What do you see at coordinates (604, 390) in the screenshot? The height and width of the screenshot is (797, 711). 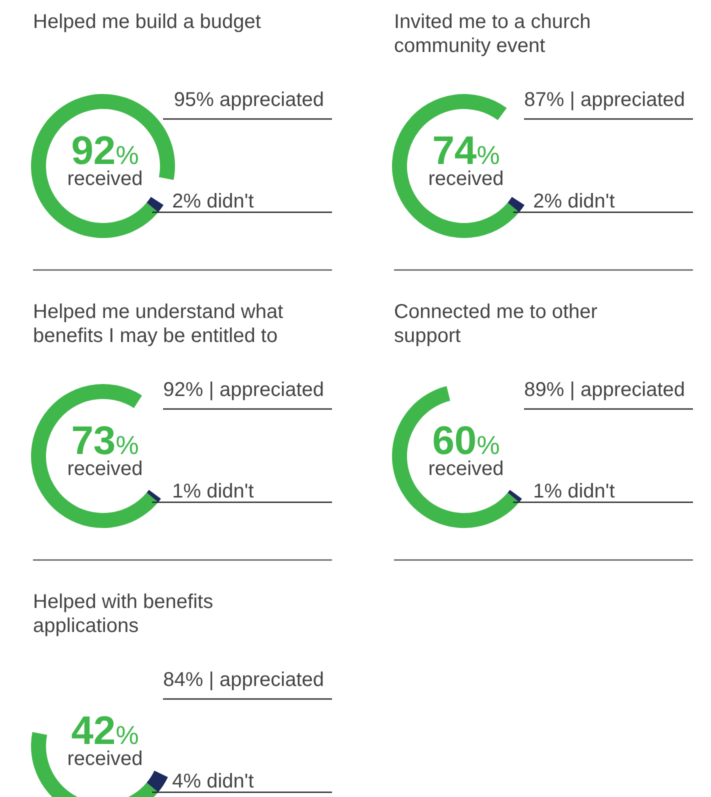 I see `text: 89% | appreciated` at bounding box center [604, 390].